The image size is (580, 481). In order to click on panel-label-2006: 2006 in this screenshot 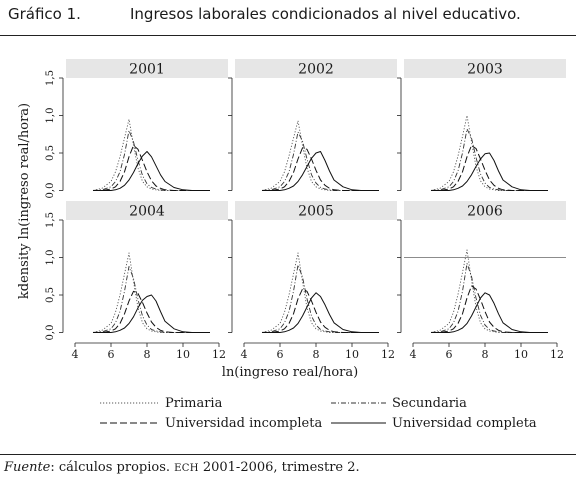, I will do `click(485, 212)`.